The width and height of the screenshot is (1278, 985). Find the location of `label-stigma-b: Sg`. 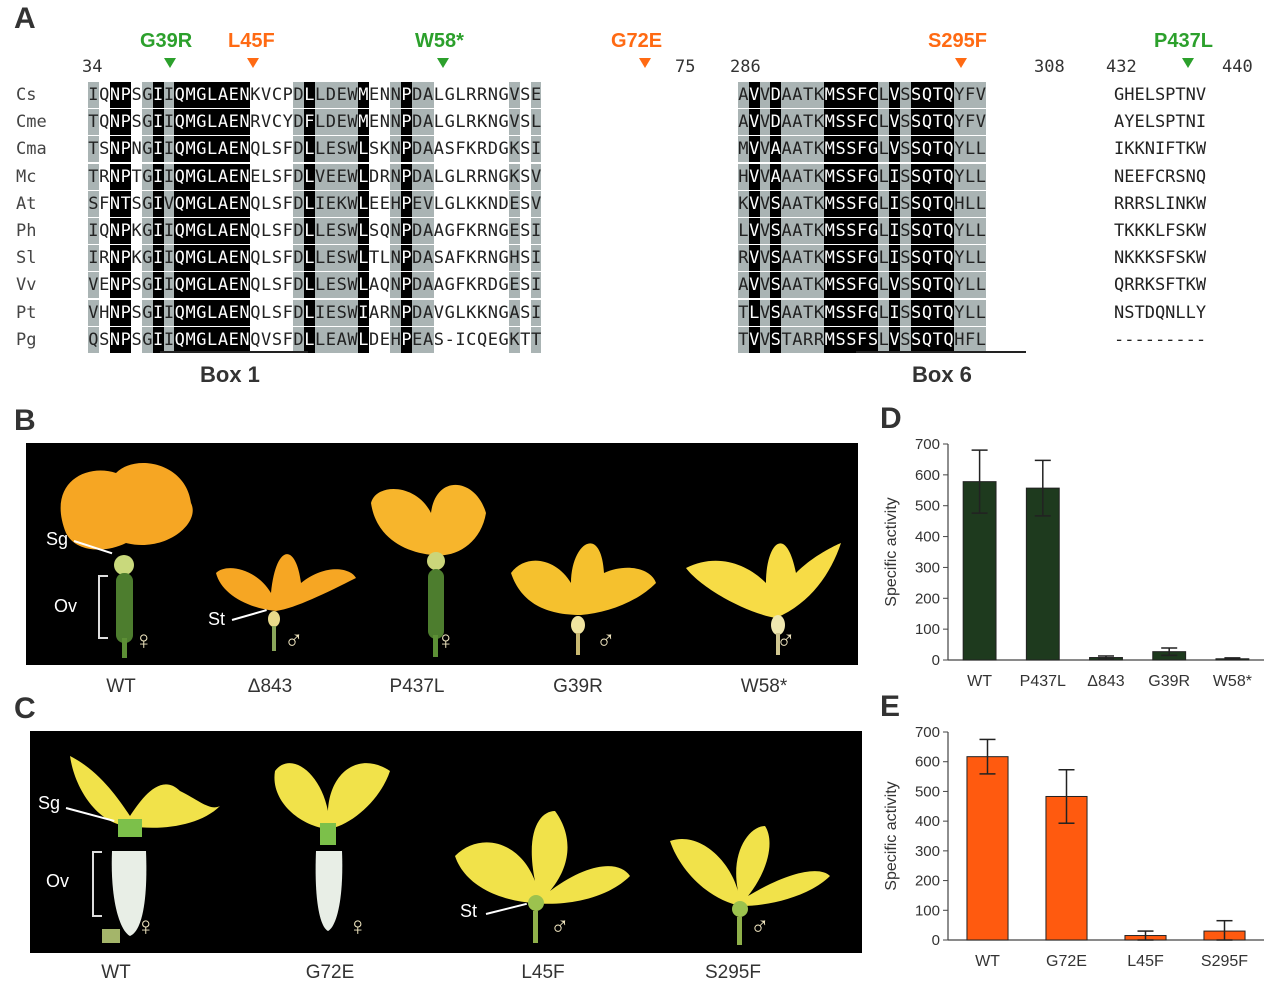

label-stigma-b: Sg is located at coordinates (57, 539).